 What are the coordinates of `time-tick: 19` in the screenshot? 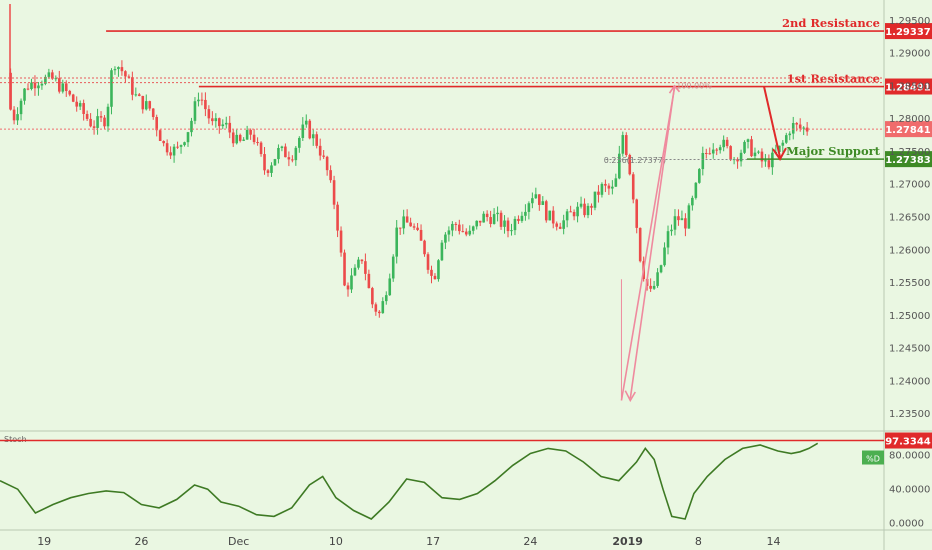 It's located at (44, 541).